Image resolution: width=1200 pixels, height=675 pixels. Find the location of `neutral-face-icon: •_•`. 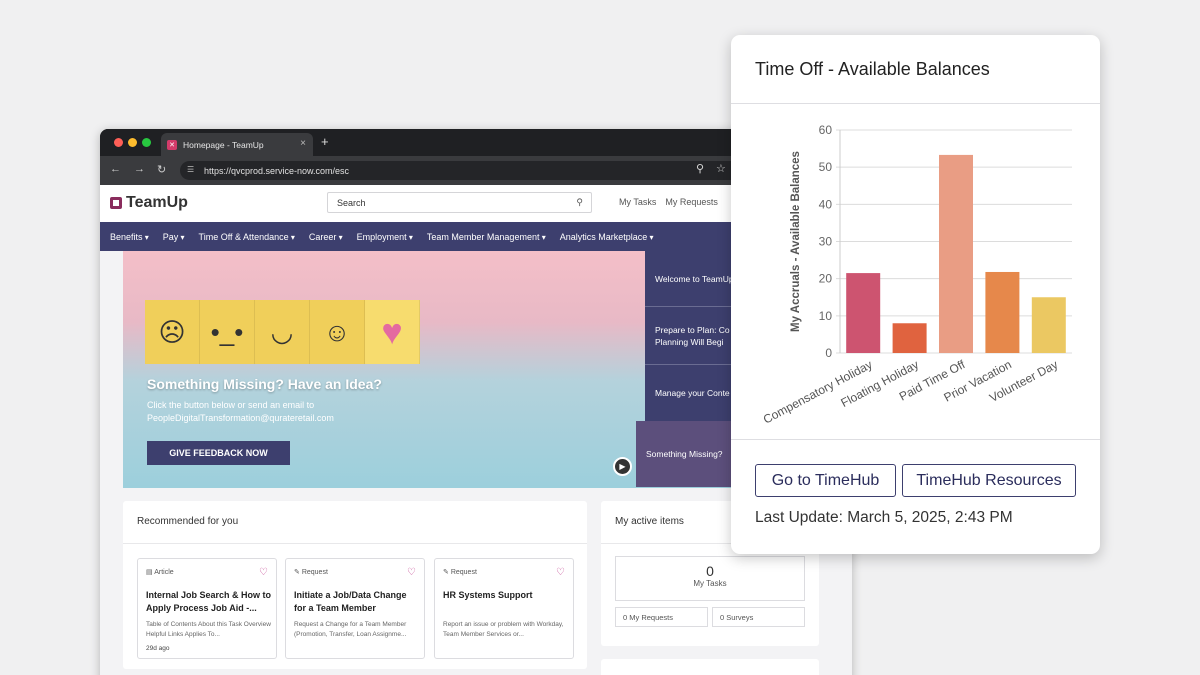

neutral-face-icon: •_• is located at coordinates (227, 332).